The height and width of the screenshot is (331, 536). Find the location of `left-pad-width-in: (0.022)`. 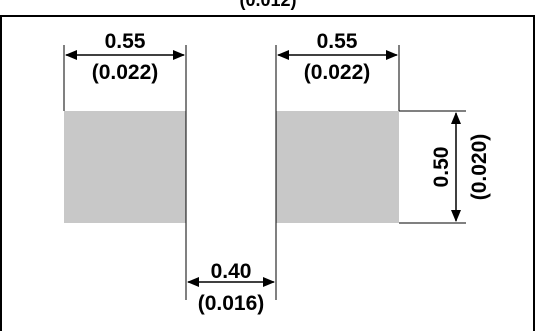

left-pad-width-in: (0.022) is located at coordinates (125, 72).